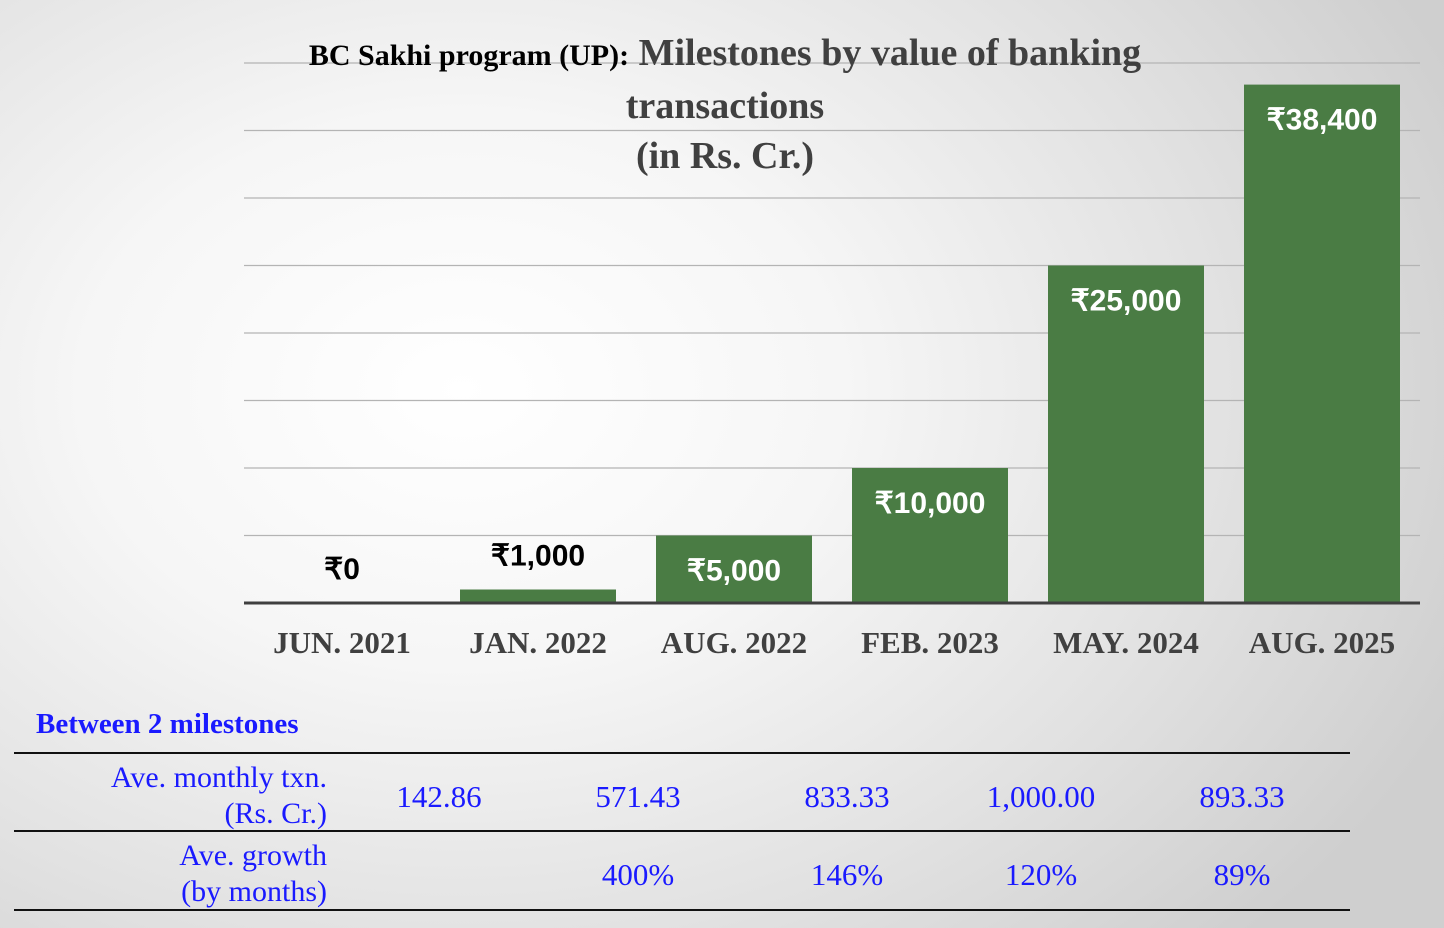 This screenshot has height=928, width=1444. Describe the element at coordinates (1126, 301) in the screenshot. I see `data-label: ₹25,000` at that location.